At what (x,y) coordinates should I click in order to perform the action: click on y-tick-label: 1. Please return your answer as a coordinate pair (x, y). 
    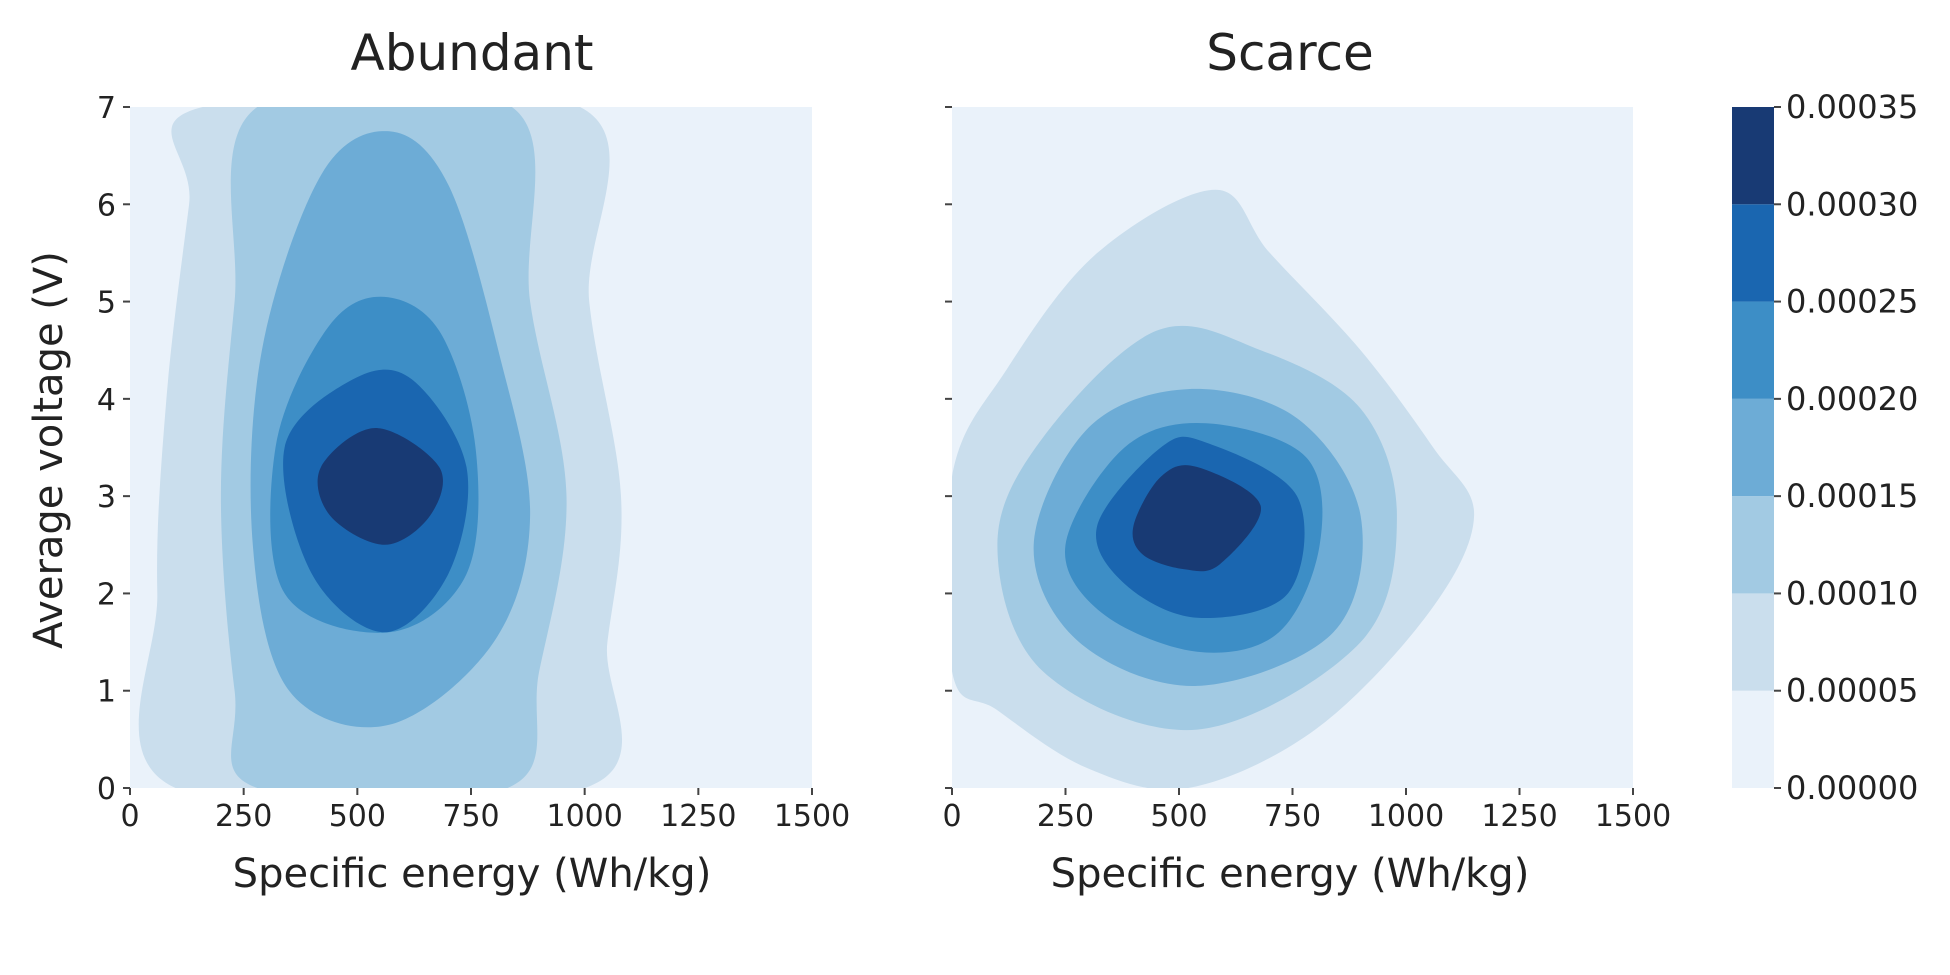
    Looking at the image, I should click on (106, 692).